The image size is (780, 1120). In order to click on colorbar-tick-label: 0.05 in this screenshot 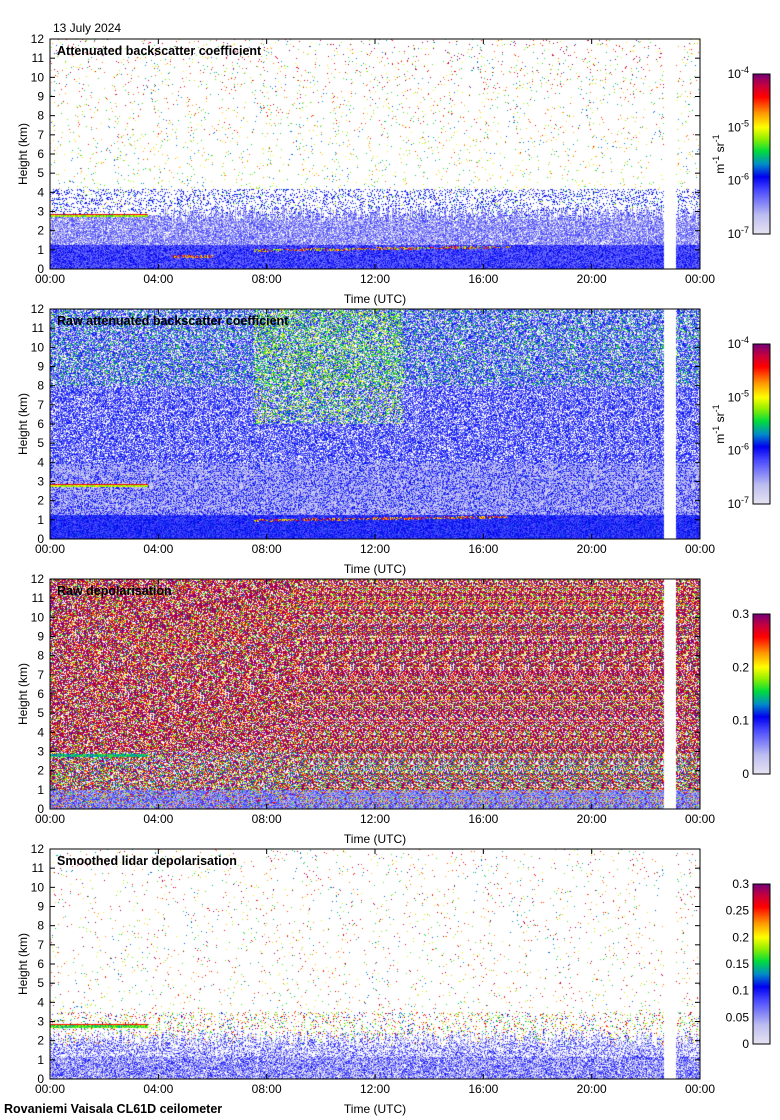, I will do `click(738, 1017)`.